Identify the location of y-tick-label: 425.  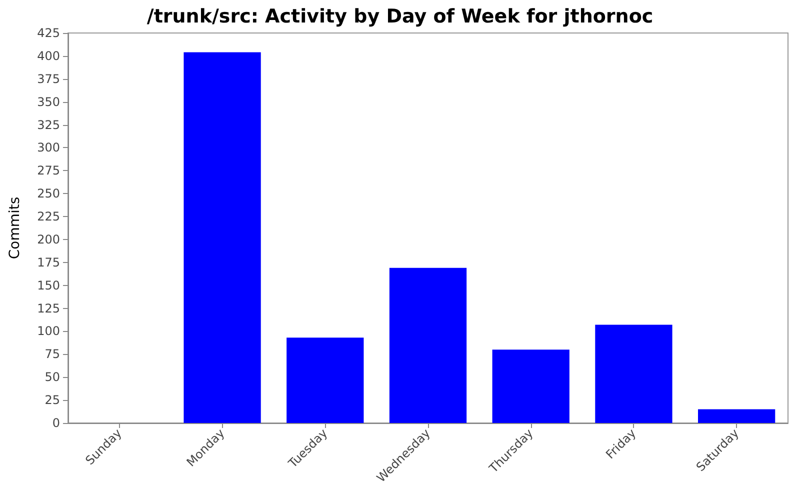
(48, 33).